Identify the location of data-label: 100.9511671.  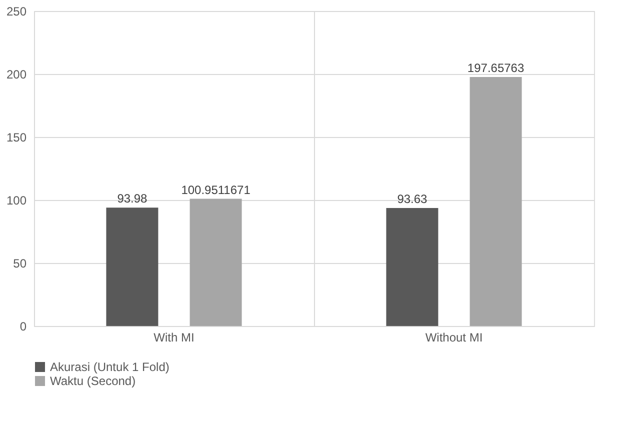
(216, 189).